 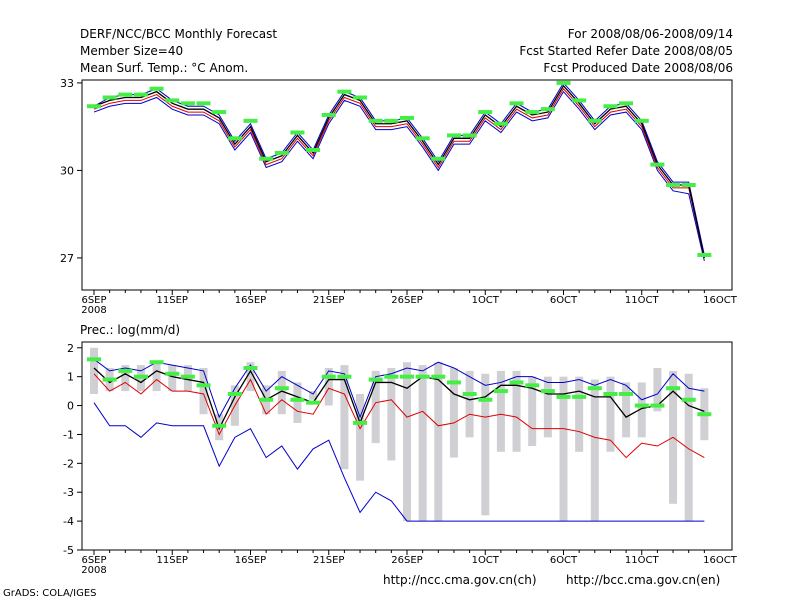 I want to click on forecast-produced-date: Fcst Produced Date 2008/08/06, so click(x=638, y=68).